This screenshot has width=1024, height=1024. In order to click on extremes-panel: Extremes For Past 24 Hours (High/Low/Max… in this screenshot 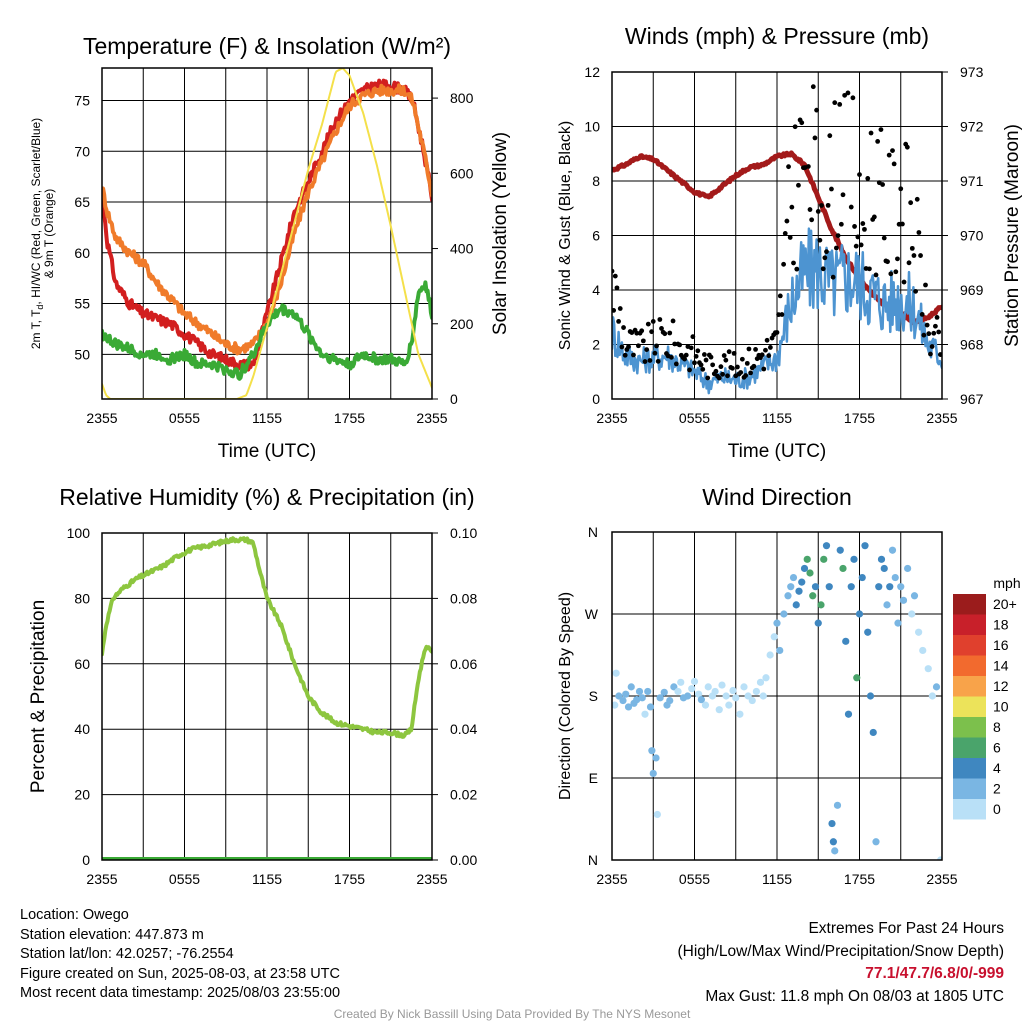, I will do `click(841, 963)`.